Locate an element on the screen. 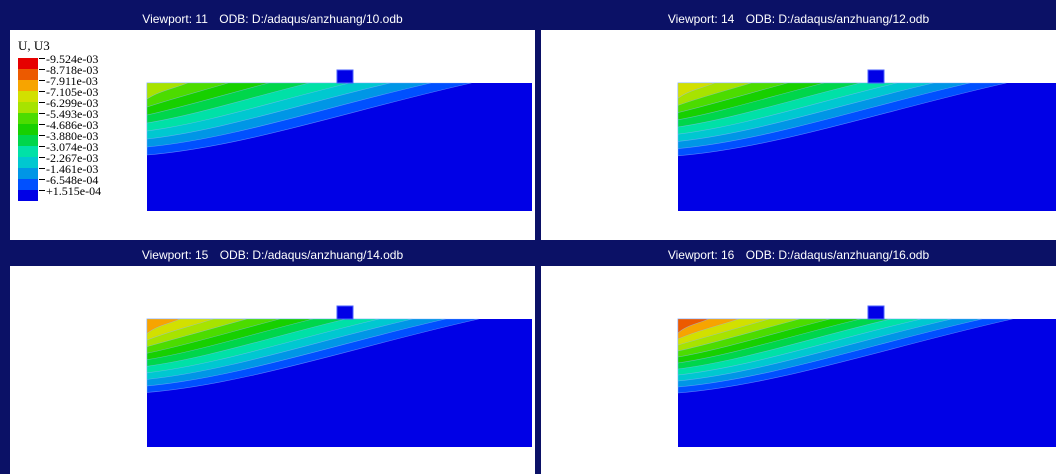  legend-row: +1.515e-04 is located at coordinates (59, 192).